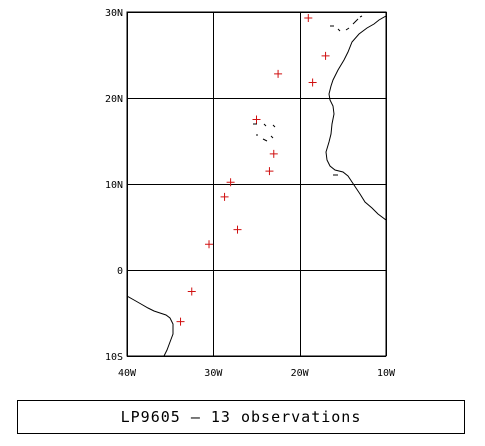 The image size is (485, 446). I want to click on lat-tick-label: 10N, so click(114, 185).